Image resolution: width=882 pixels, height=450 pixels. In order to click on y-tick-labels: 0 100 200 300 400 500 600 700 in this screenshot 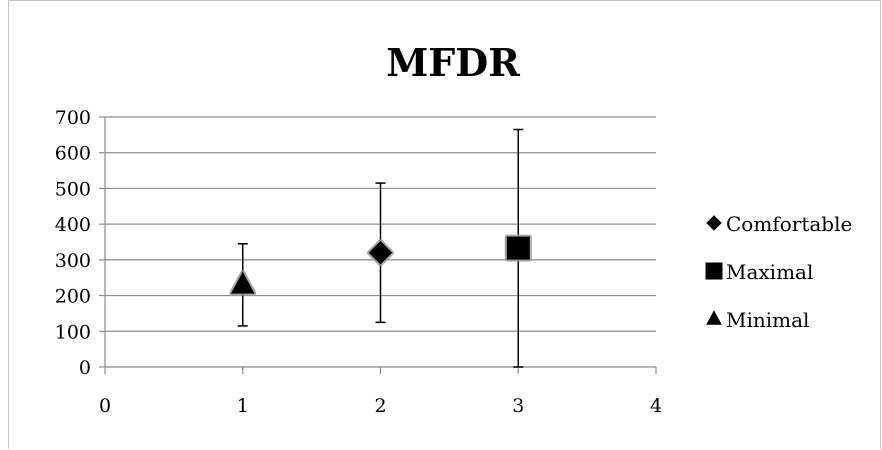, I will do `click(73, 243)`.